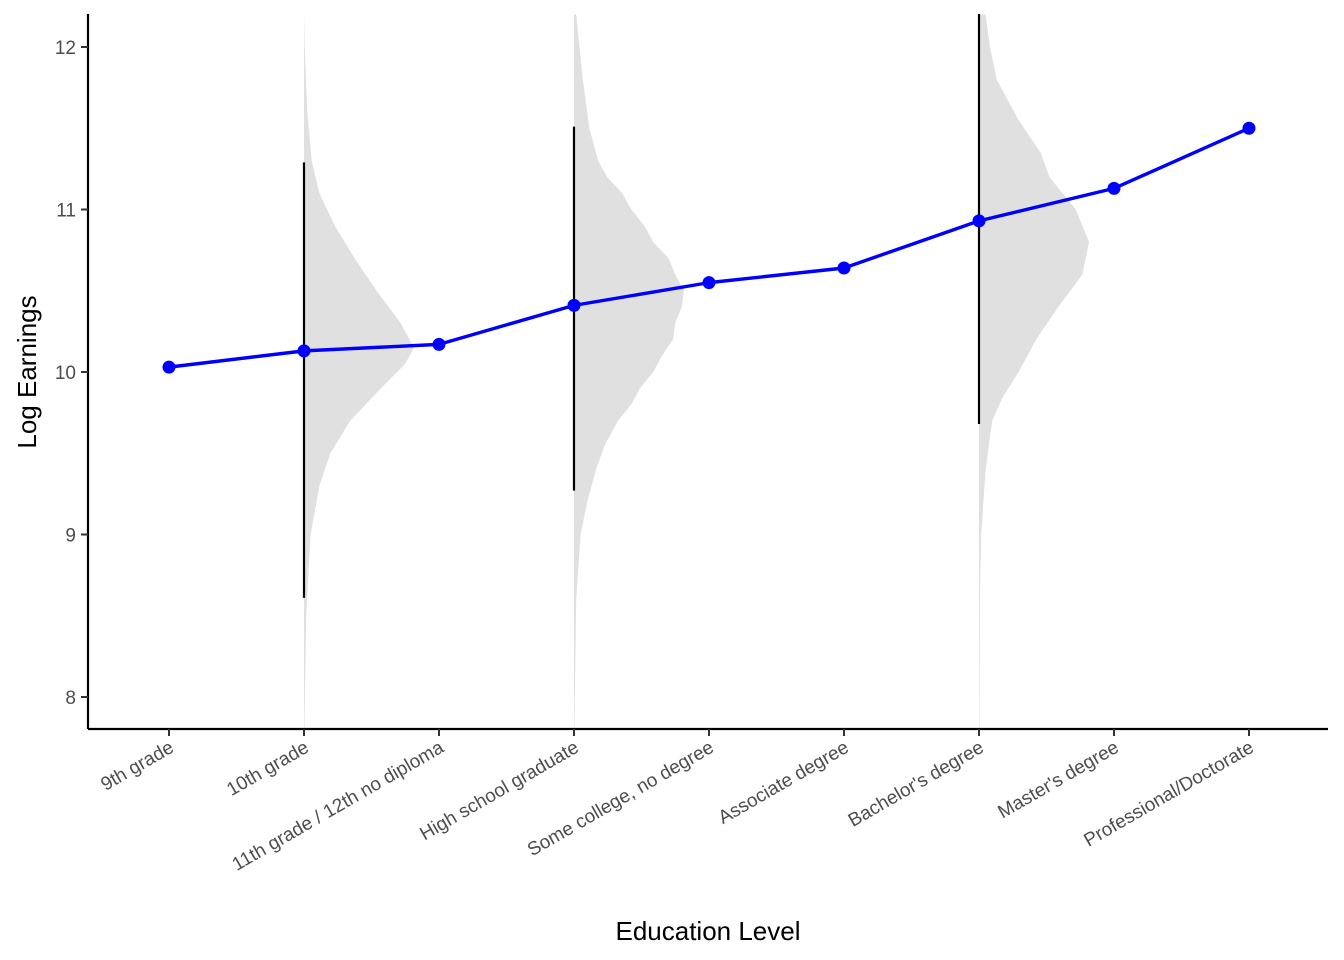  Describe the element at coordinates (267, 769) in the screenshot. I see `x-tick-label: 10th grade` at that location.